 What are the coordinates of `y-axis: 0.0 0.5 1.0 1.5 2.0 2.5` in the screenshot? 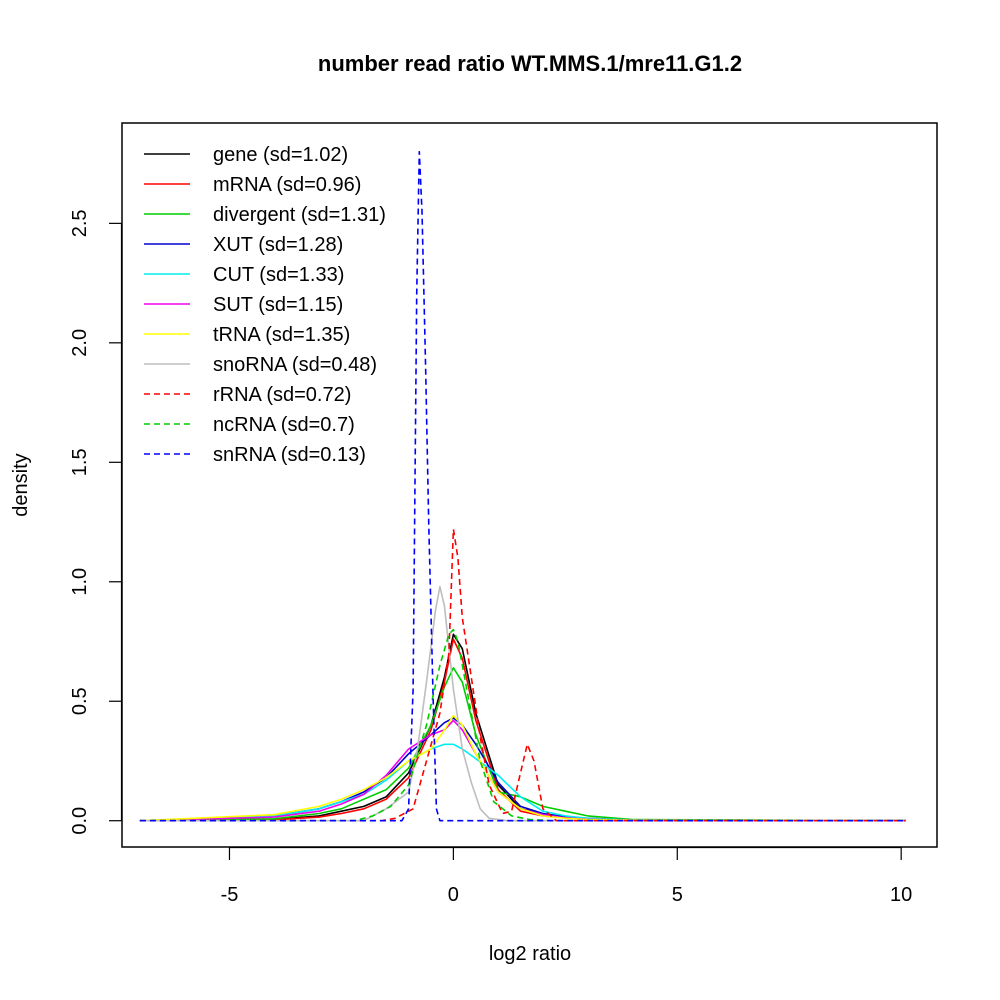 It's located at (96, 522).